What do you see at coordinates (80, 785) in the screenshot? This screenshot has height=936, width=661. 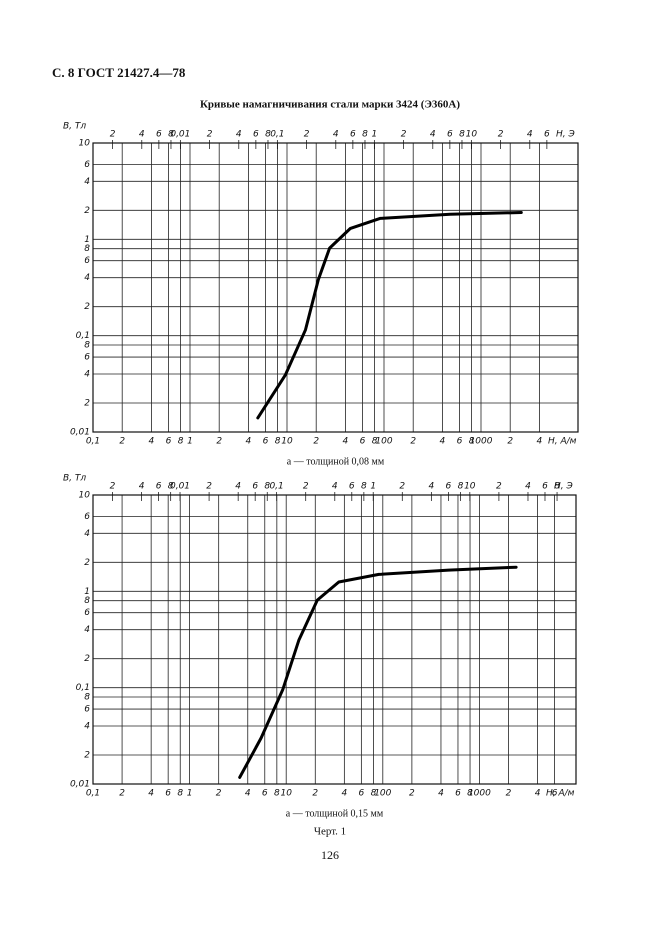 I see `y-tick-label: 0,01` at bounding box center [80, 785].